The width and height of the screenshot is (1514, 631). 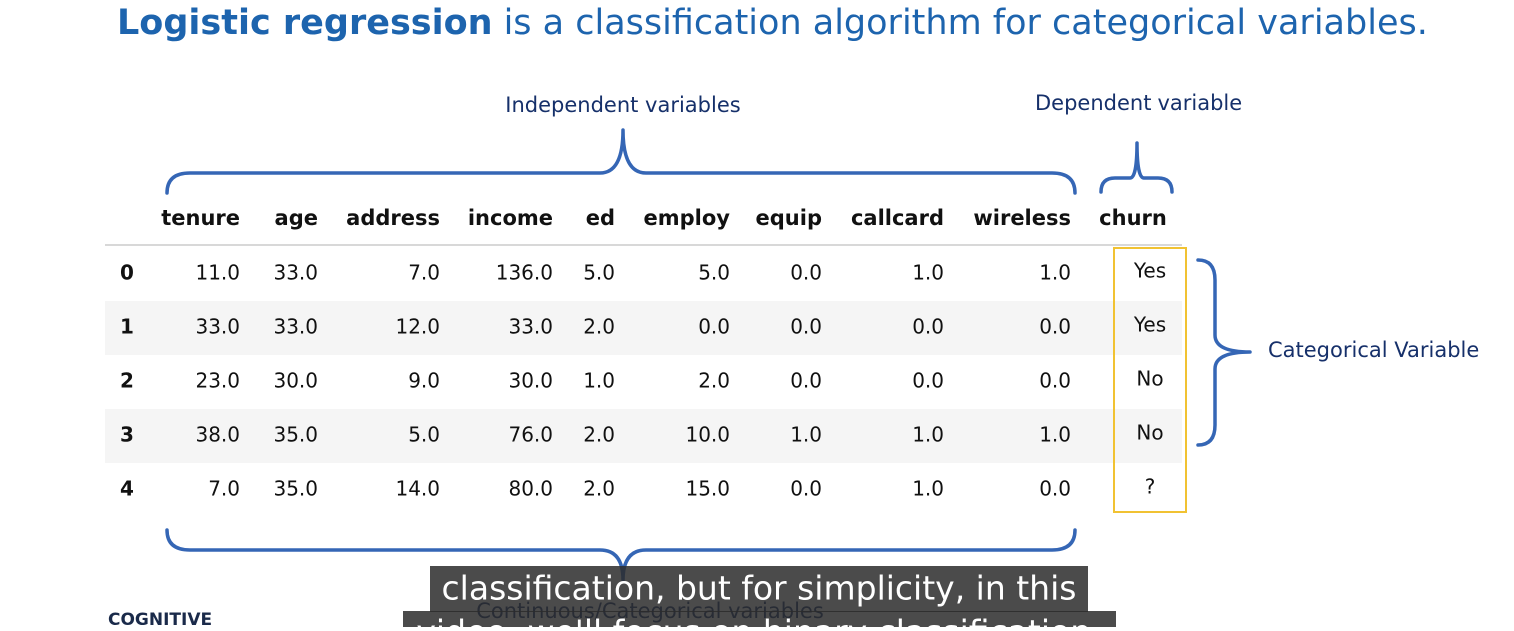 What do you see at coordinates (160, 618) in the screenshot?
I see `logo: COGNITIVE` at bounding box center [160, 618].